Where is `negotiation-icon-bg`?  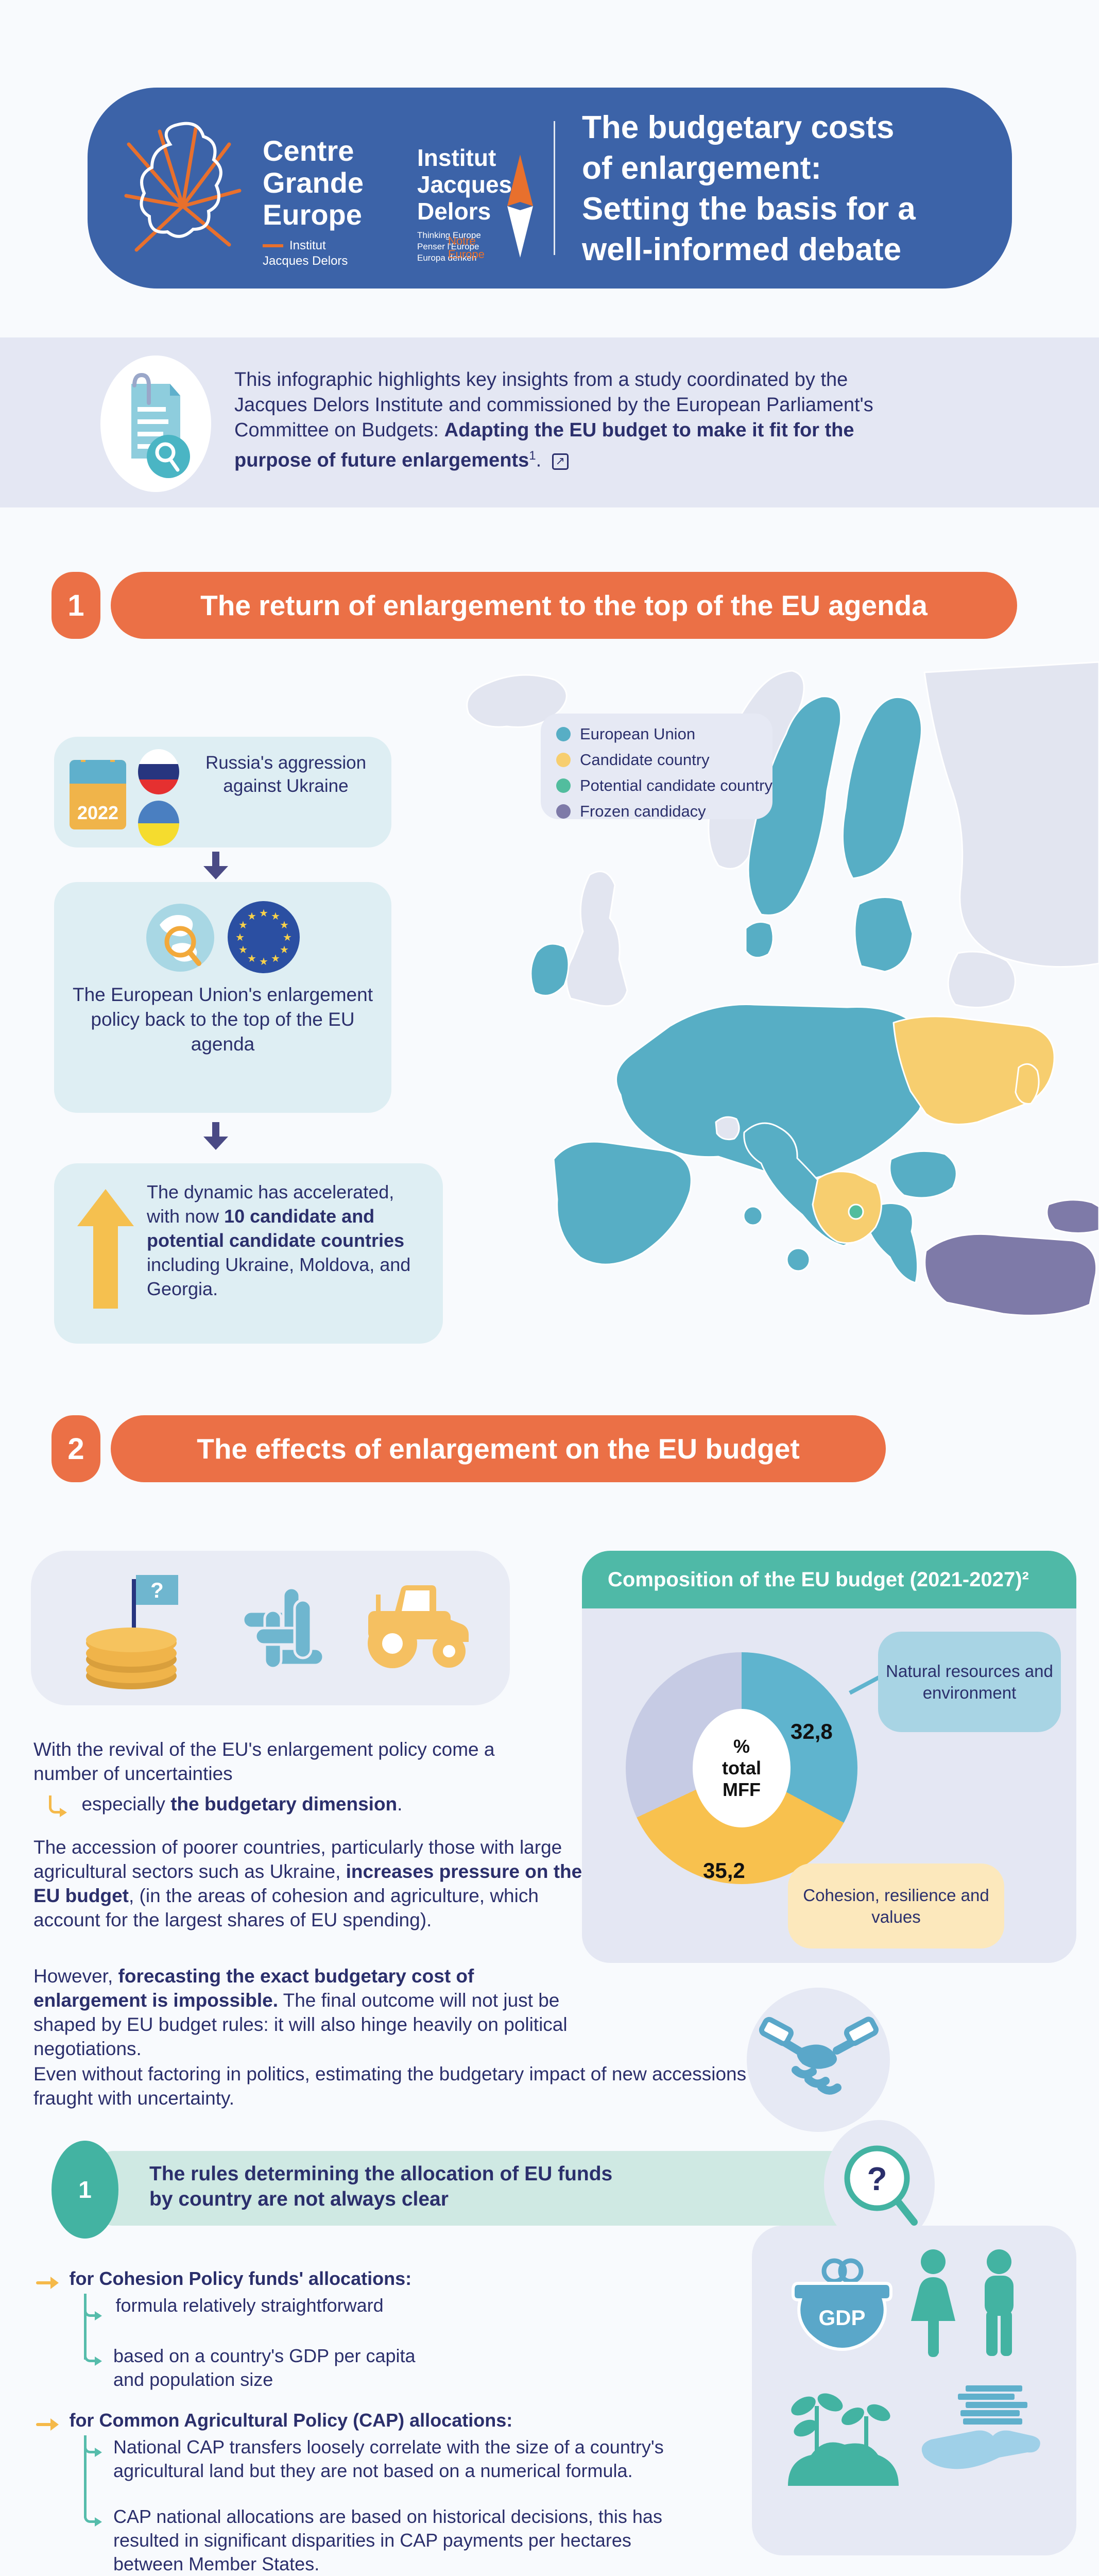 negotiation-icon-bg is located at coordinates (818, 2060).